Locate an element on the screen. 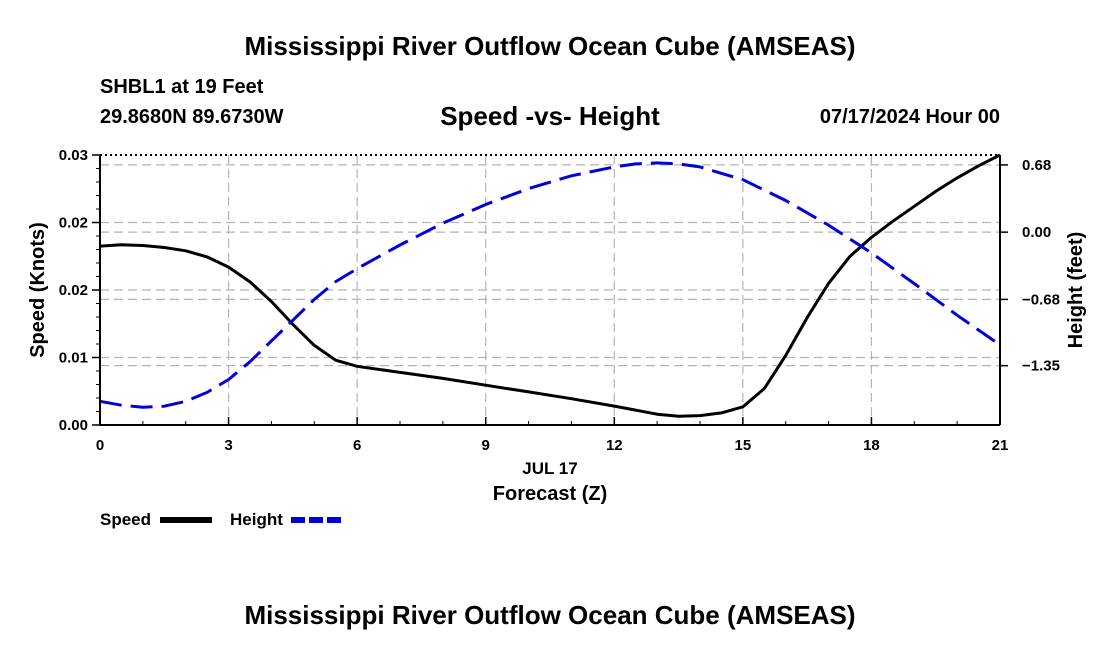  y-tick-label: 0.03 is located at coordinates (73, 155).